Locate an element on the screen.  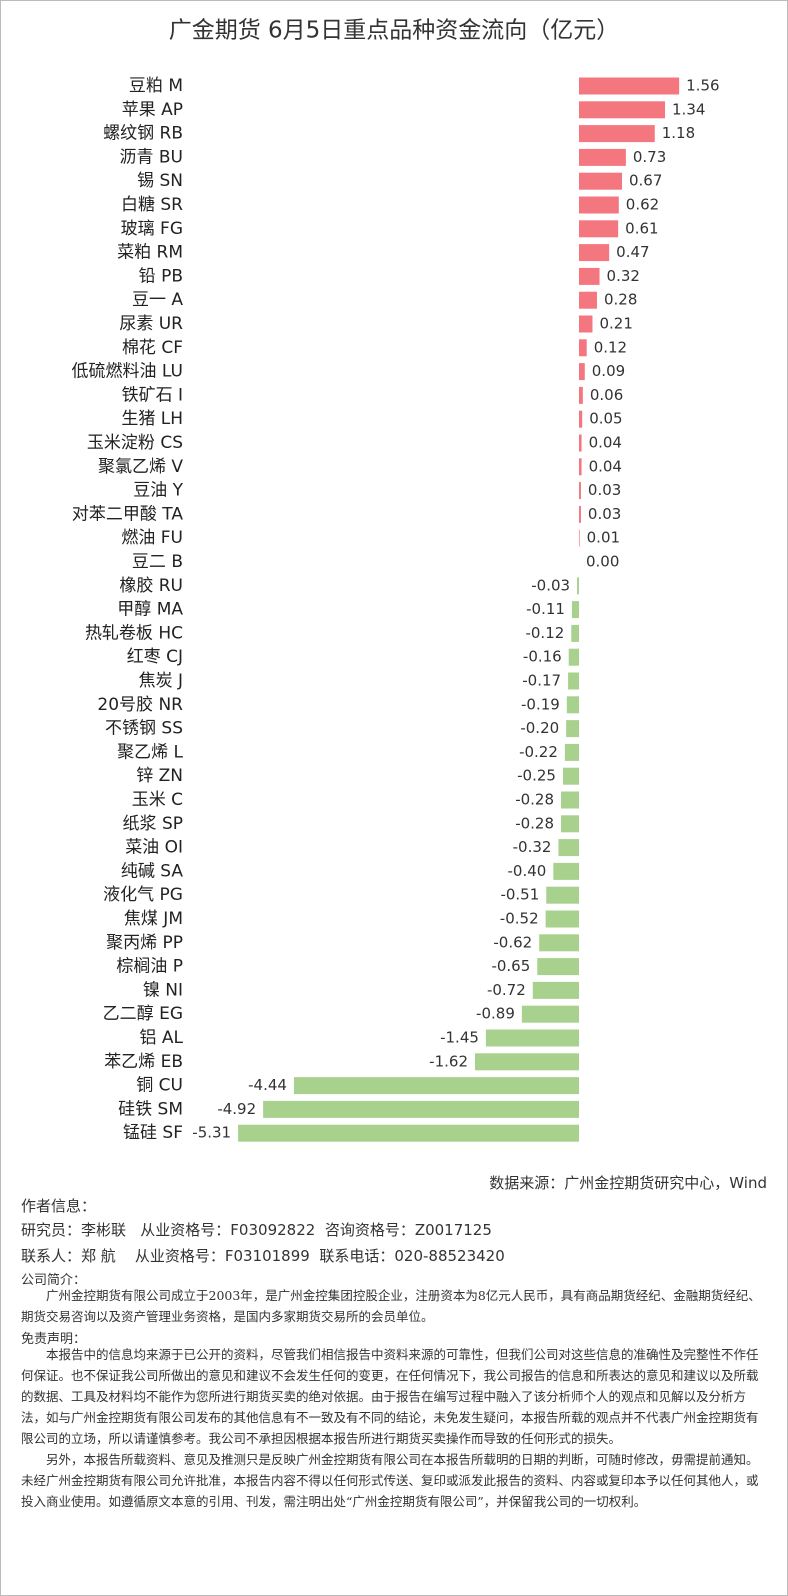
value-label: 1.34 is located at coordinates (688, 109).